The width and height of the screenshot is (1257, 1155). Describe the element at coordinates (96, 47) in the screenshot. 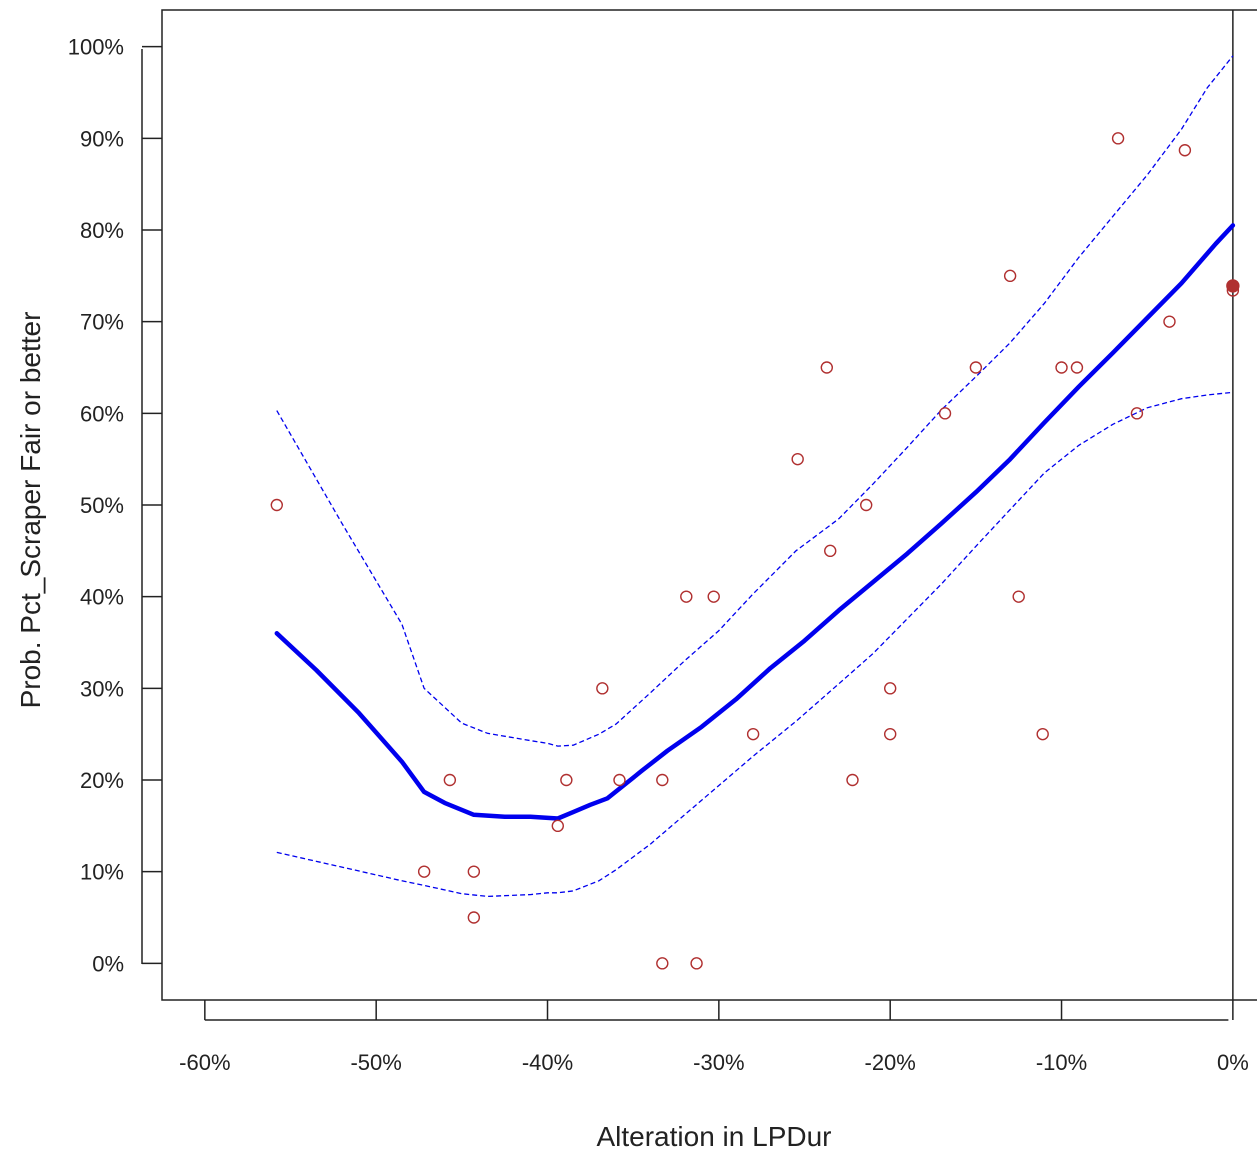

I see `y-tick-label: 100%` at that location.